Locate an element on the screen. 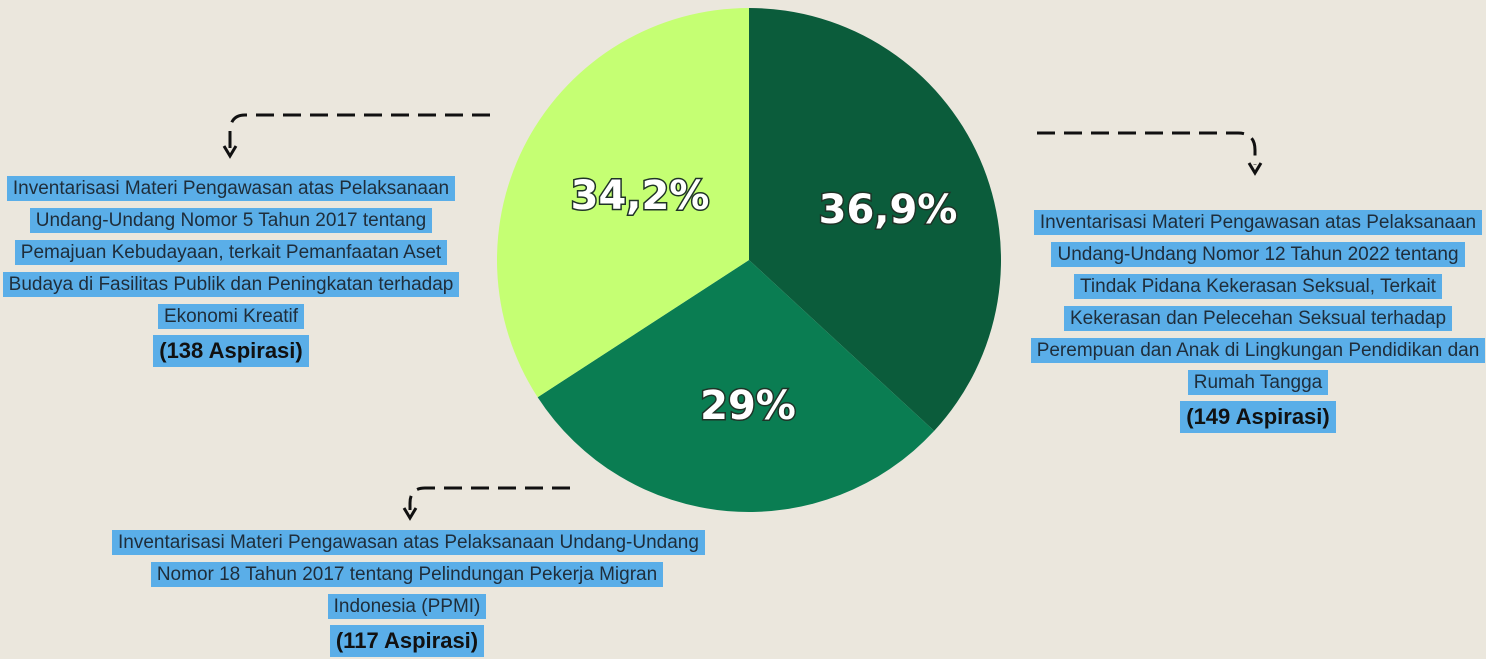 This screenshot has width=1486, height=659. slice-label: 29% is located at coordinates (748, 406).